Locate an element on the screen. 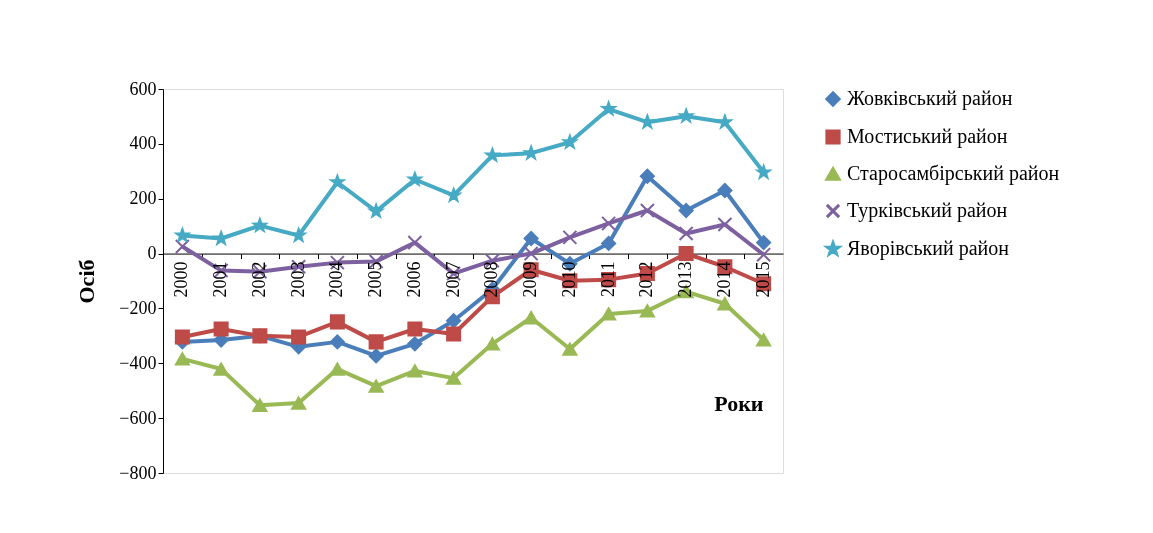  x-tick-label: 2005 is located at coordinates (375, 279).